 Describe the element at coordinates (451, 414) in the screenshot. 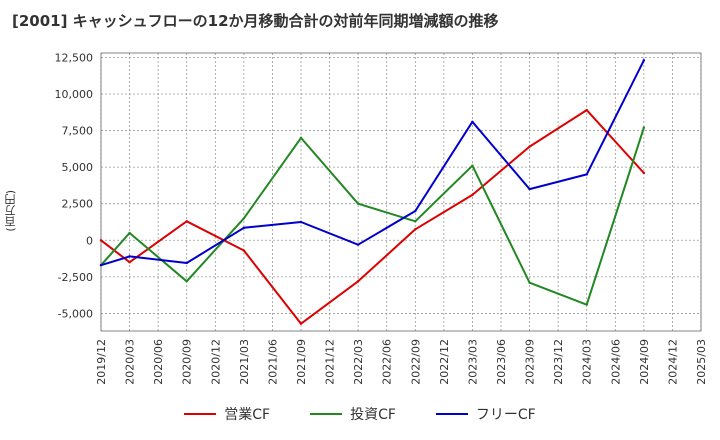

I see `legend-swatch-free-cf` at that location.